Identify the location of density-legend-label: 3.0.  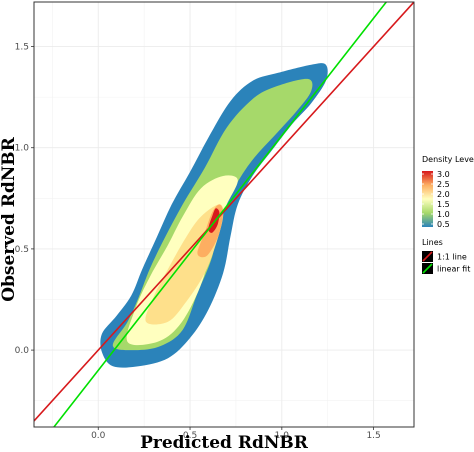
(443, 174).